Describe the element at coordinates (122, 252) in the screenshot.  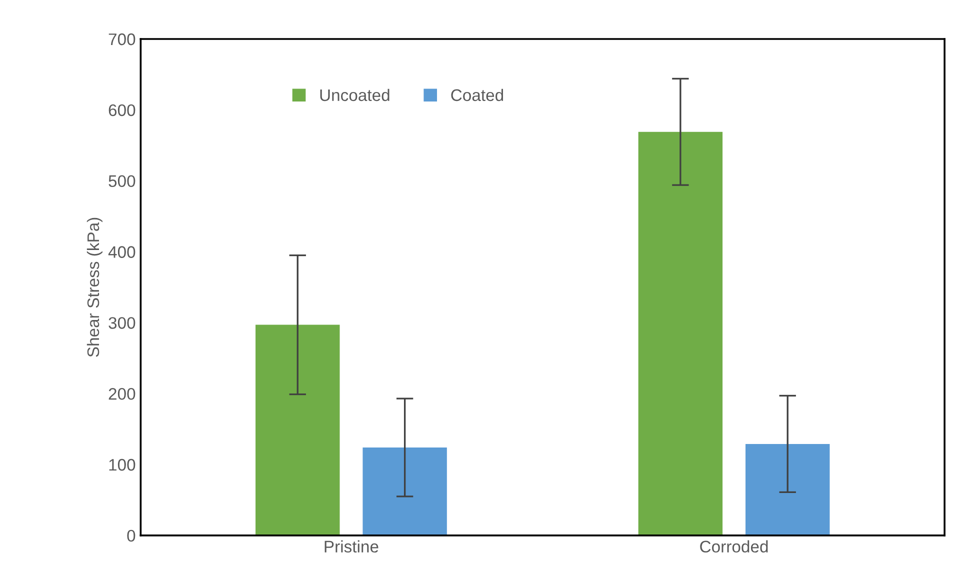
I see `y-tick-label: 400` at that location.